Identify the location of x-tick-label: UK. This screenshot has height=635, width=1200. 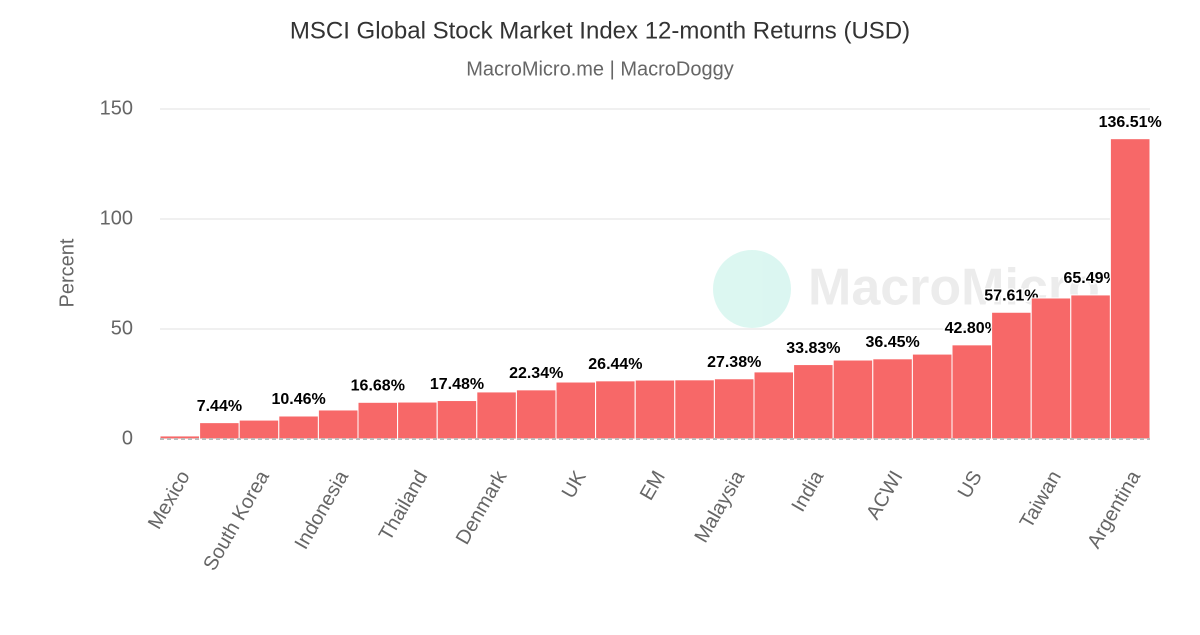
(574, 485).